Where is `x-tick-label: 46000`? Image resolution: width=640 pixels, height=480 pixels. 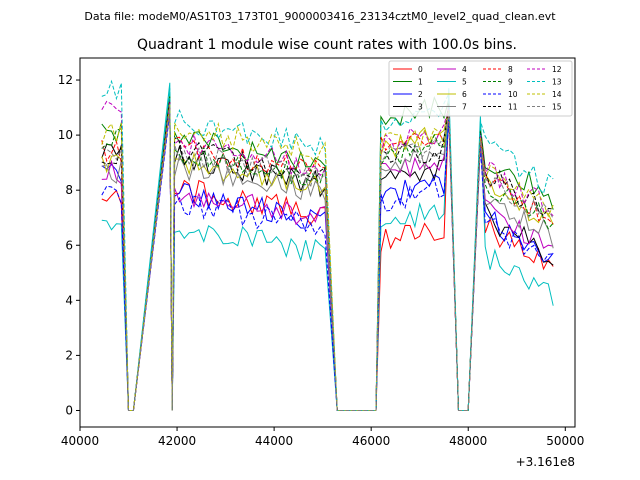 x-tick-label: 46000 is located at coordinates (371, 441).